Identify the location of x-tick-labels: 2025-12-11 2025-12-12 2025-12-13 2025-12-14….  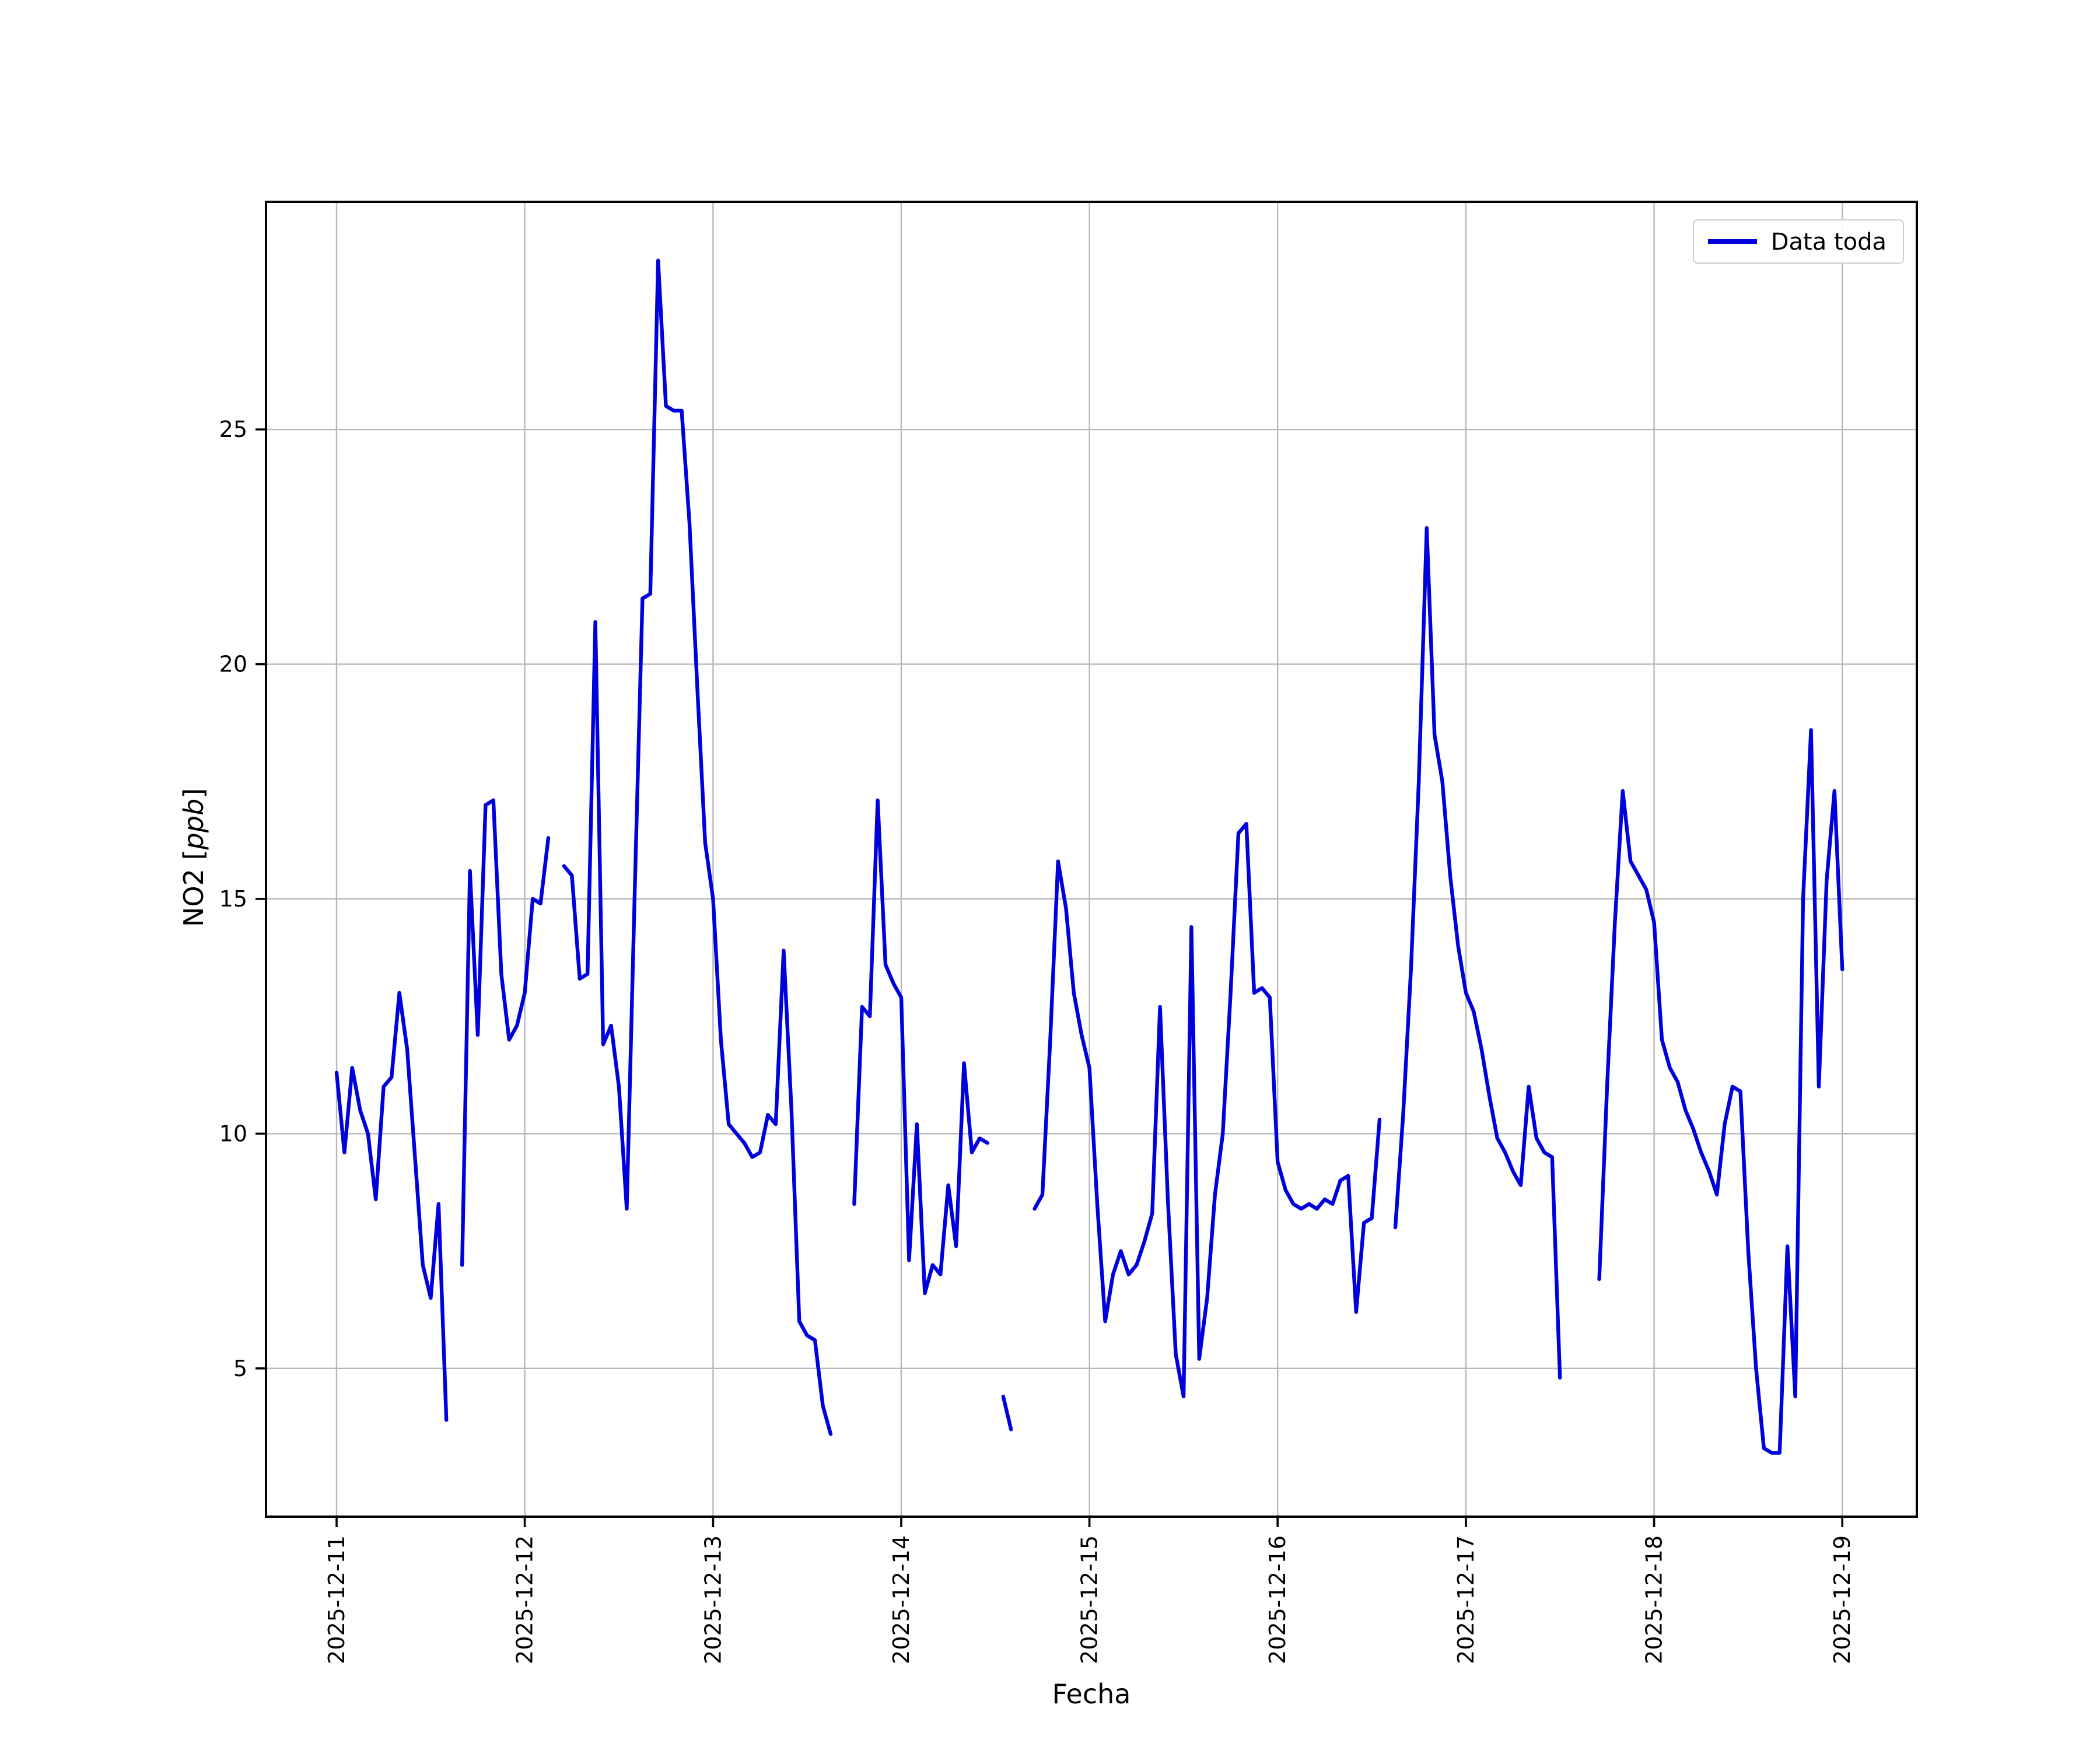
(1089, 1599).